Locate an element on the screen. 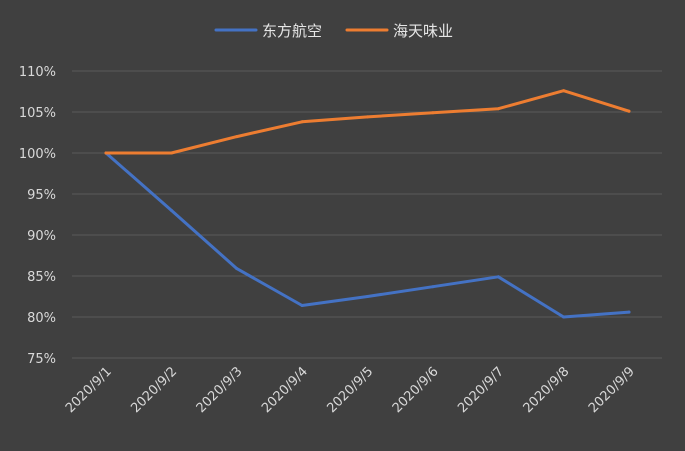 The image size is (685, 451). y-tick-label: 85% is located at coordinates (41, 277).